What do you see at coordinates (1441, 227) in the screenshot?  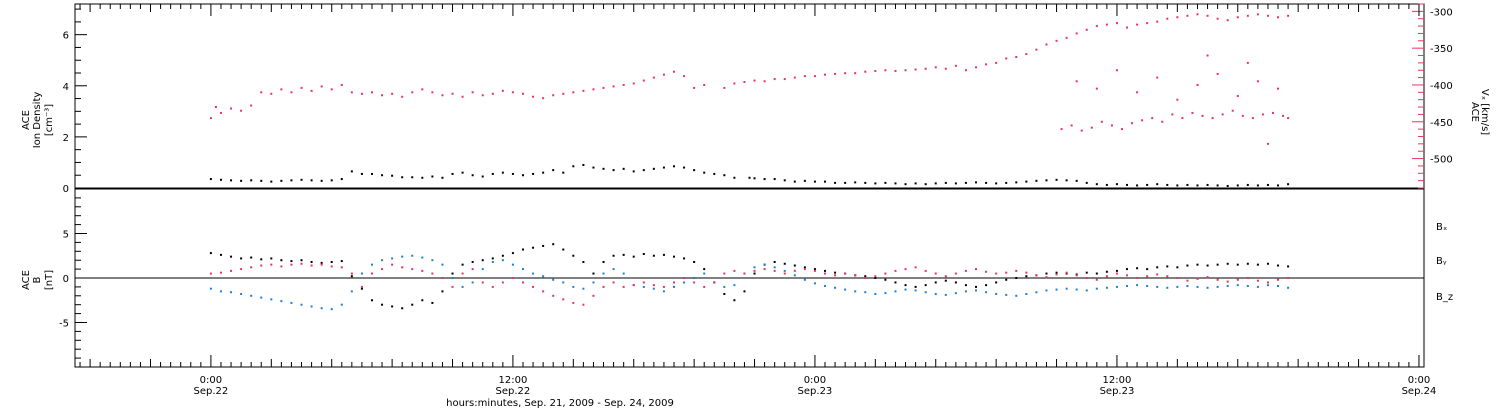 I see `legend-bx: Bₓ` at bounding box center [1441, 227].